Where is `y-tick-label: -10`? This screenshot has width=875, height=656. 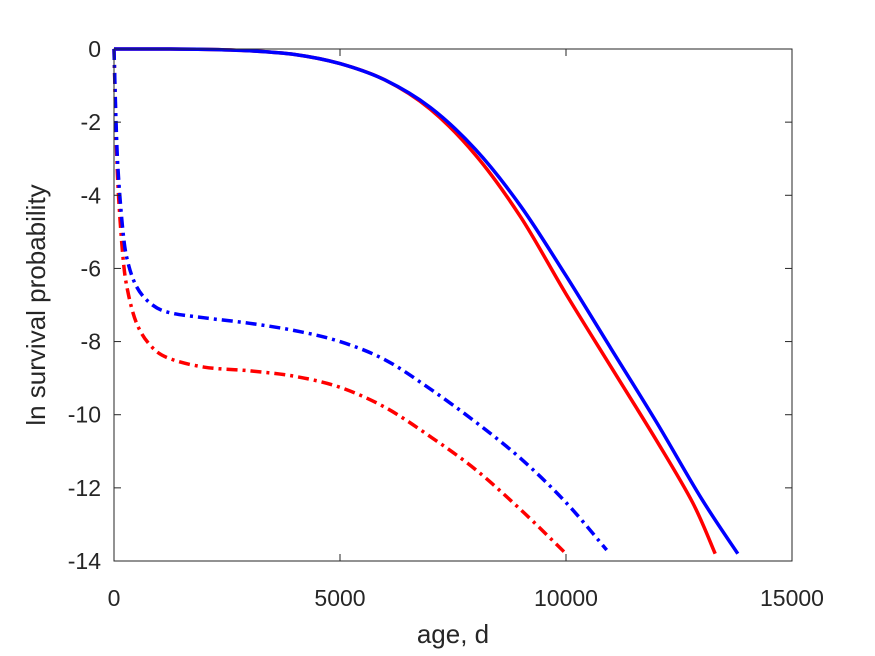
y-tick-label: -10 is located at coordinates (84, 415).